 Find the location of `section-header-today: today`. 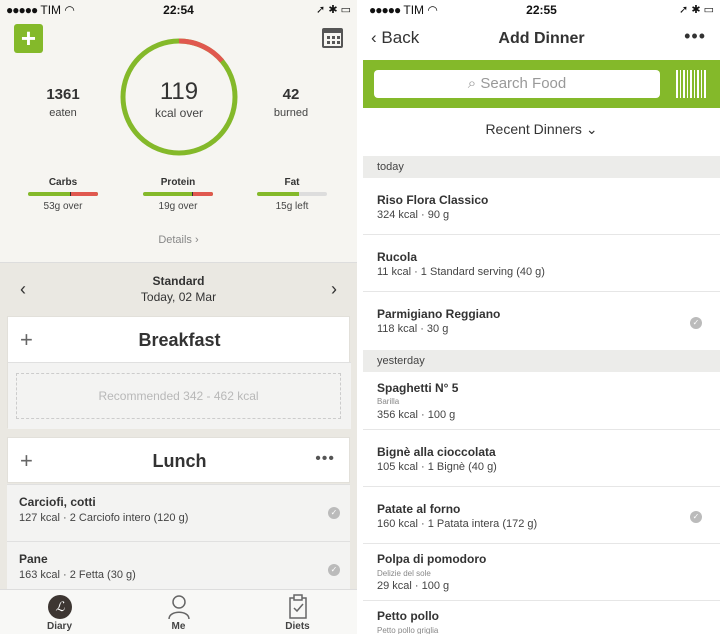

section-header-today: today is located at coordinates (541, 167).